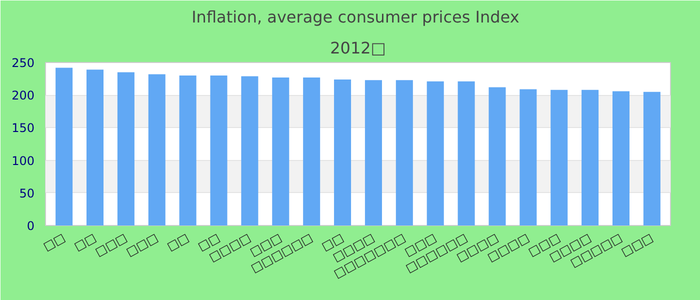 The image size is (700, 300). Describe the element at coordinates (358, 48) in the screenshot. I see `chart-subtitle: 2012□` at that location.